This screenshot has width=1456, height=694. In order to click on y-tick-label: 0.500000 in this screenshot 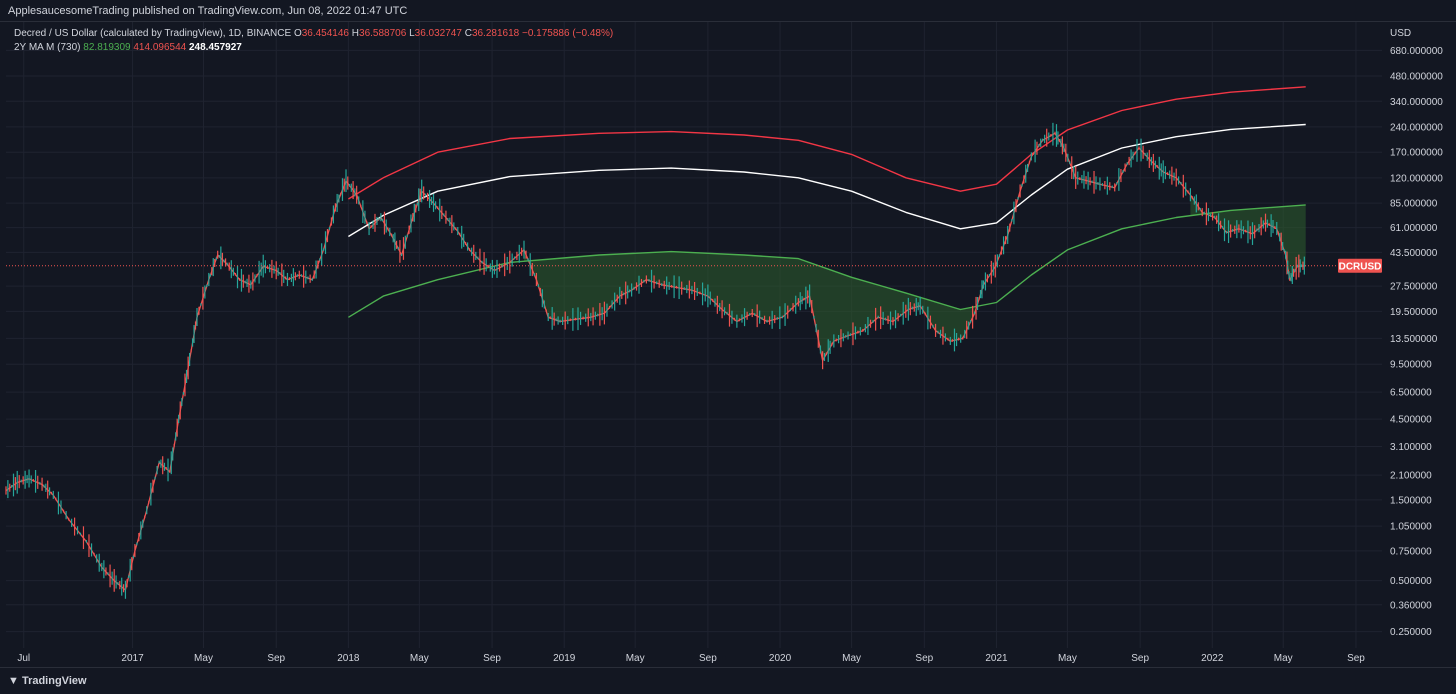, I will do `click(1411, 581)`.